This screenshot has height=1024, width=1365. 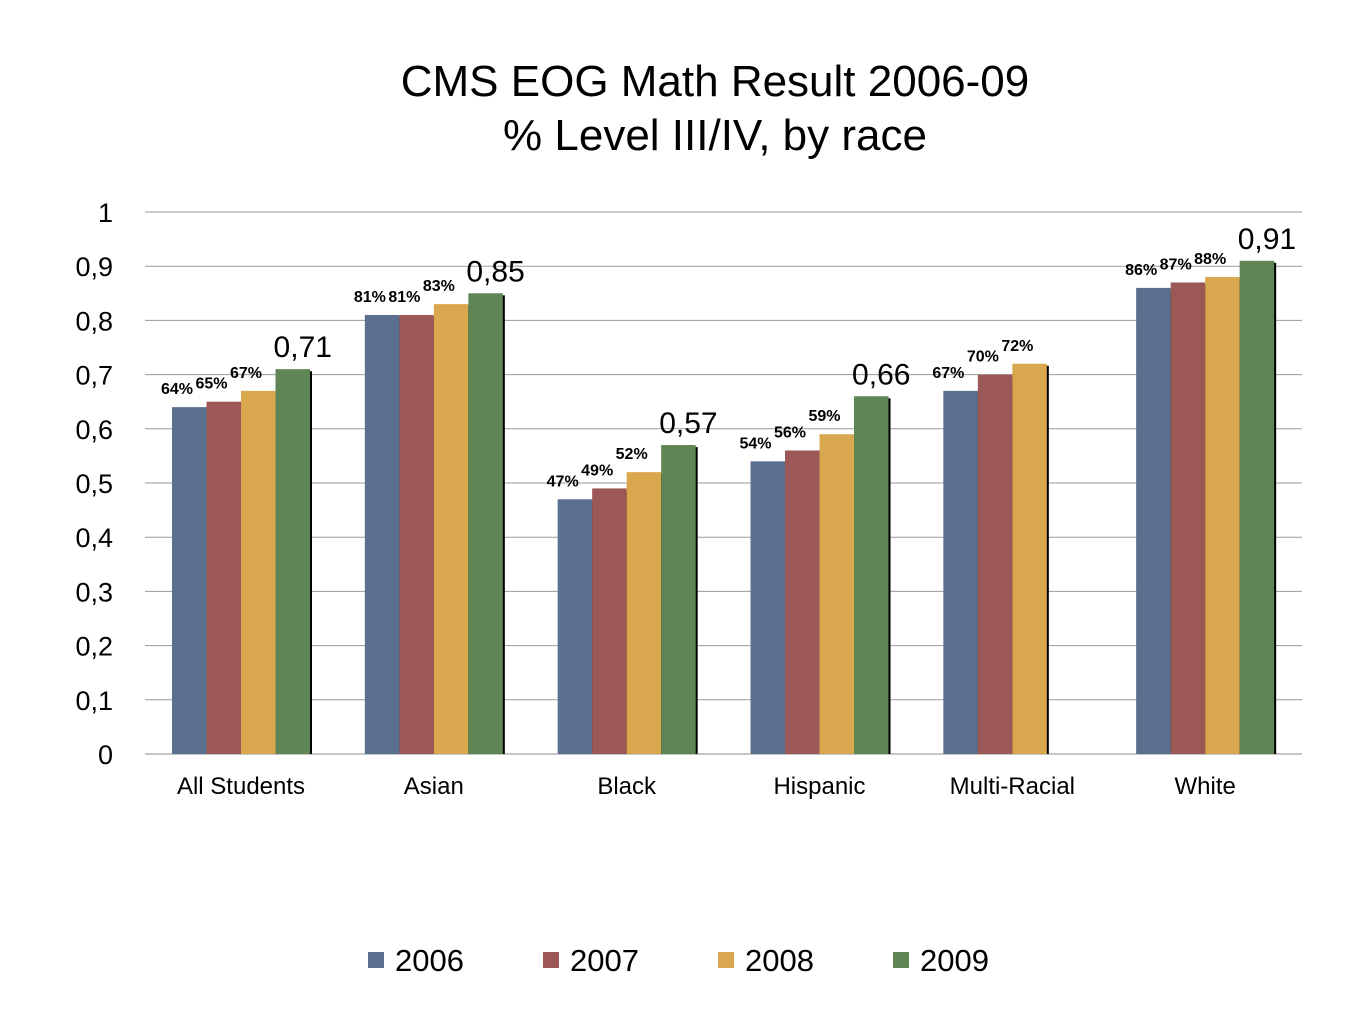 I want to click on bar-2006-white, so click(x=1153, y=520).